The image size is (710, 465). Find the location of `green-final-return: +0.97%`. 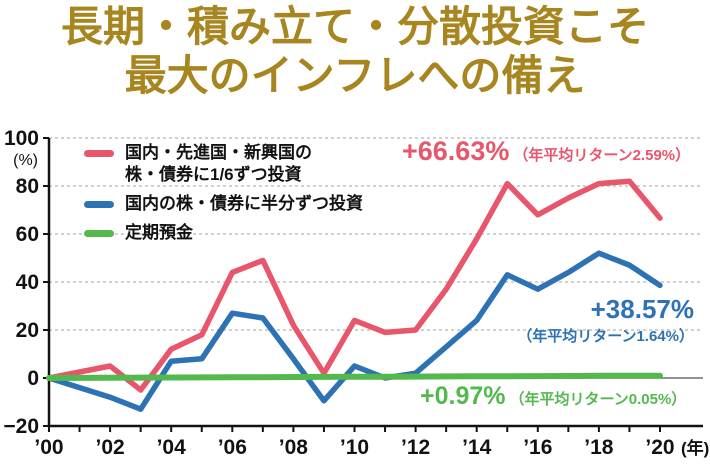

green-final-return: +0.97% is located at coordinates (463, 396).